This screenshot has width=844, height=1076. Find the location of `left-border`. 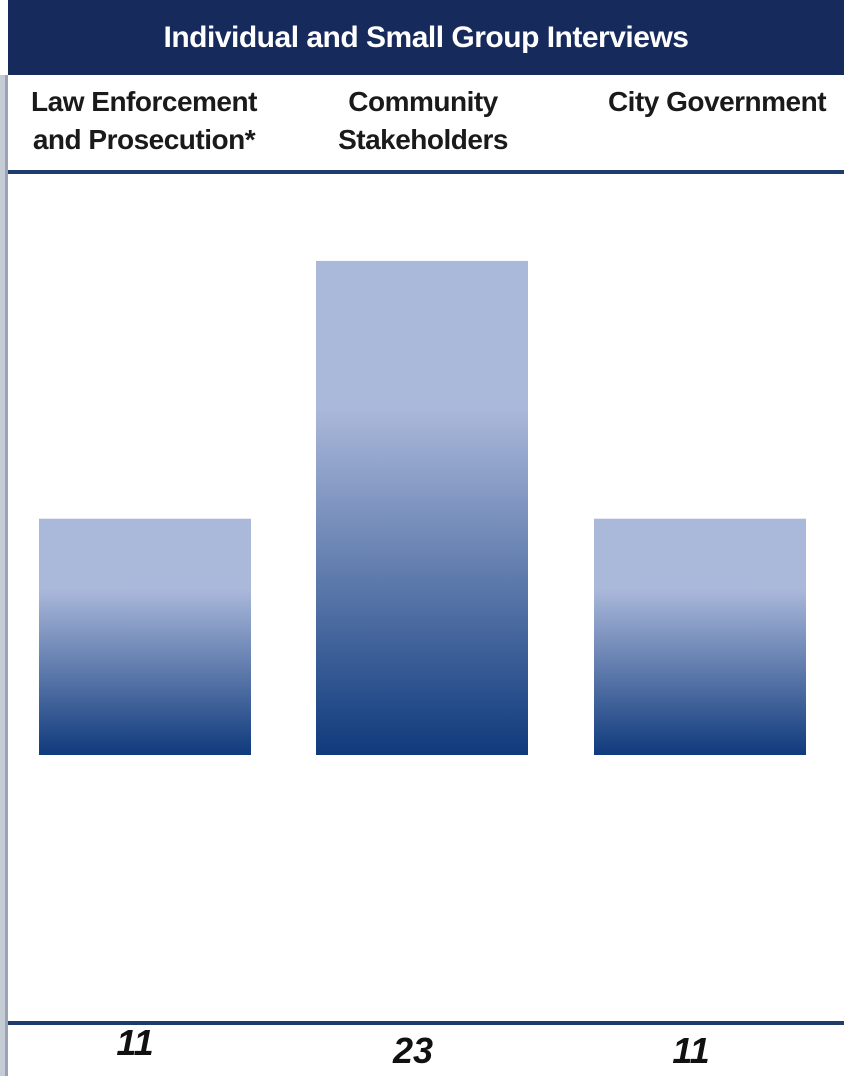

left-border is located at coordinates (4, 575).